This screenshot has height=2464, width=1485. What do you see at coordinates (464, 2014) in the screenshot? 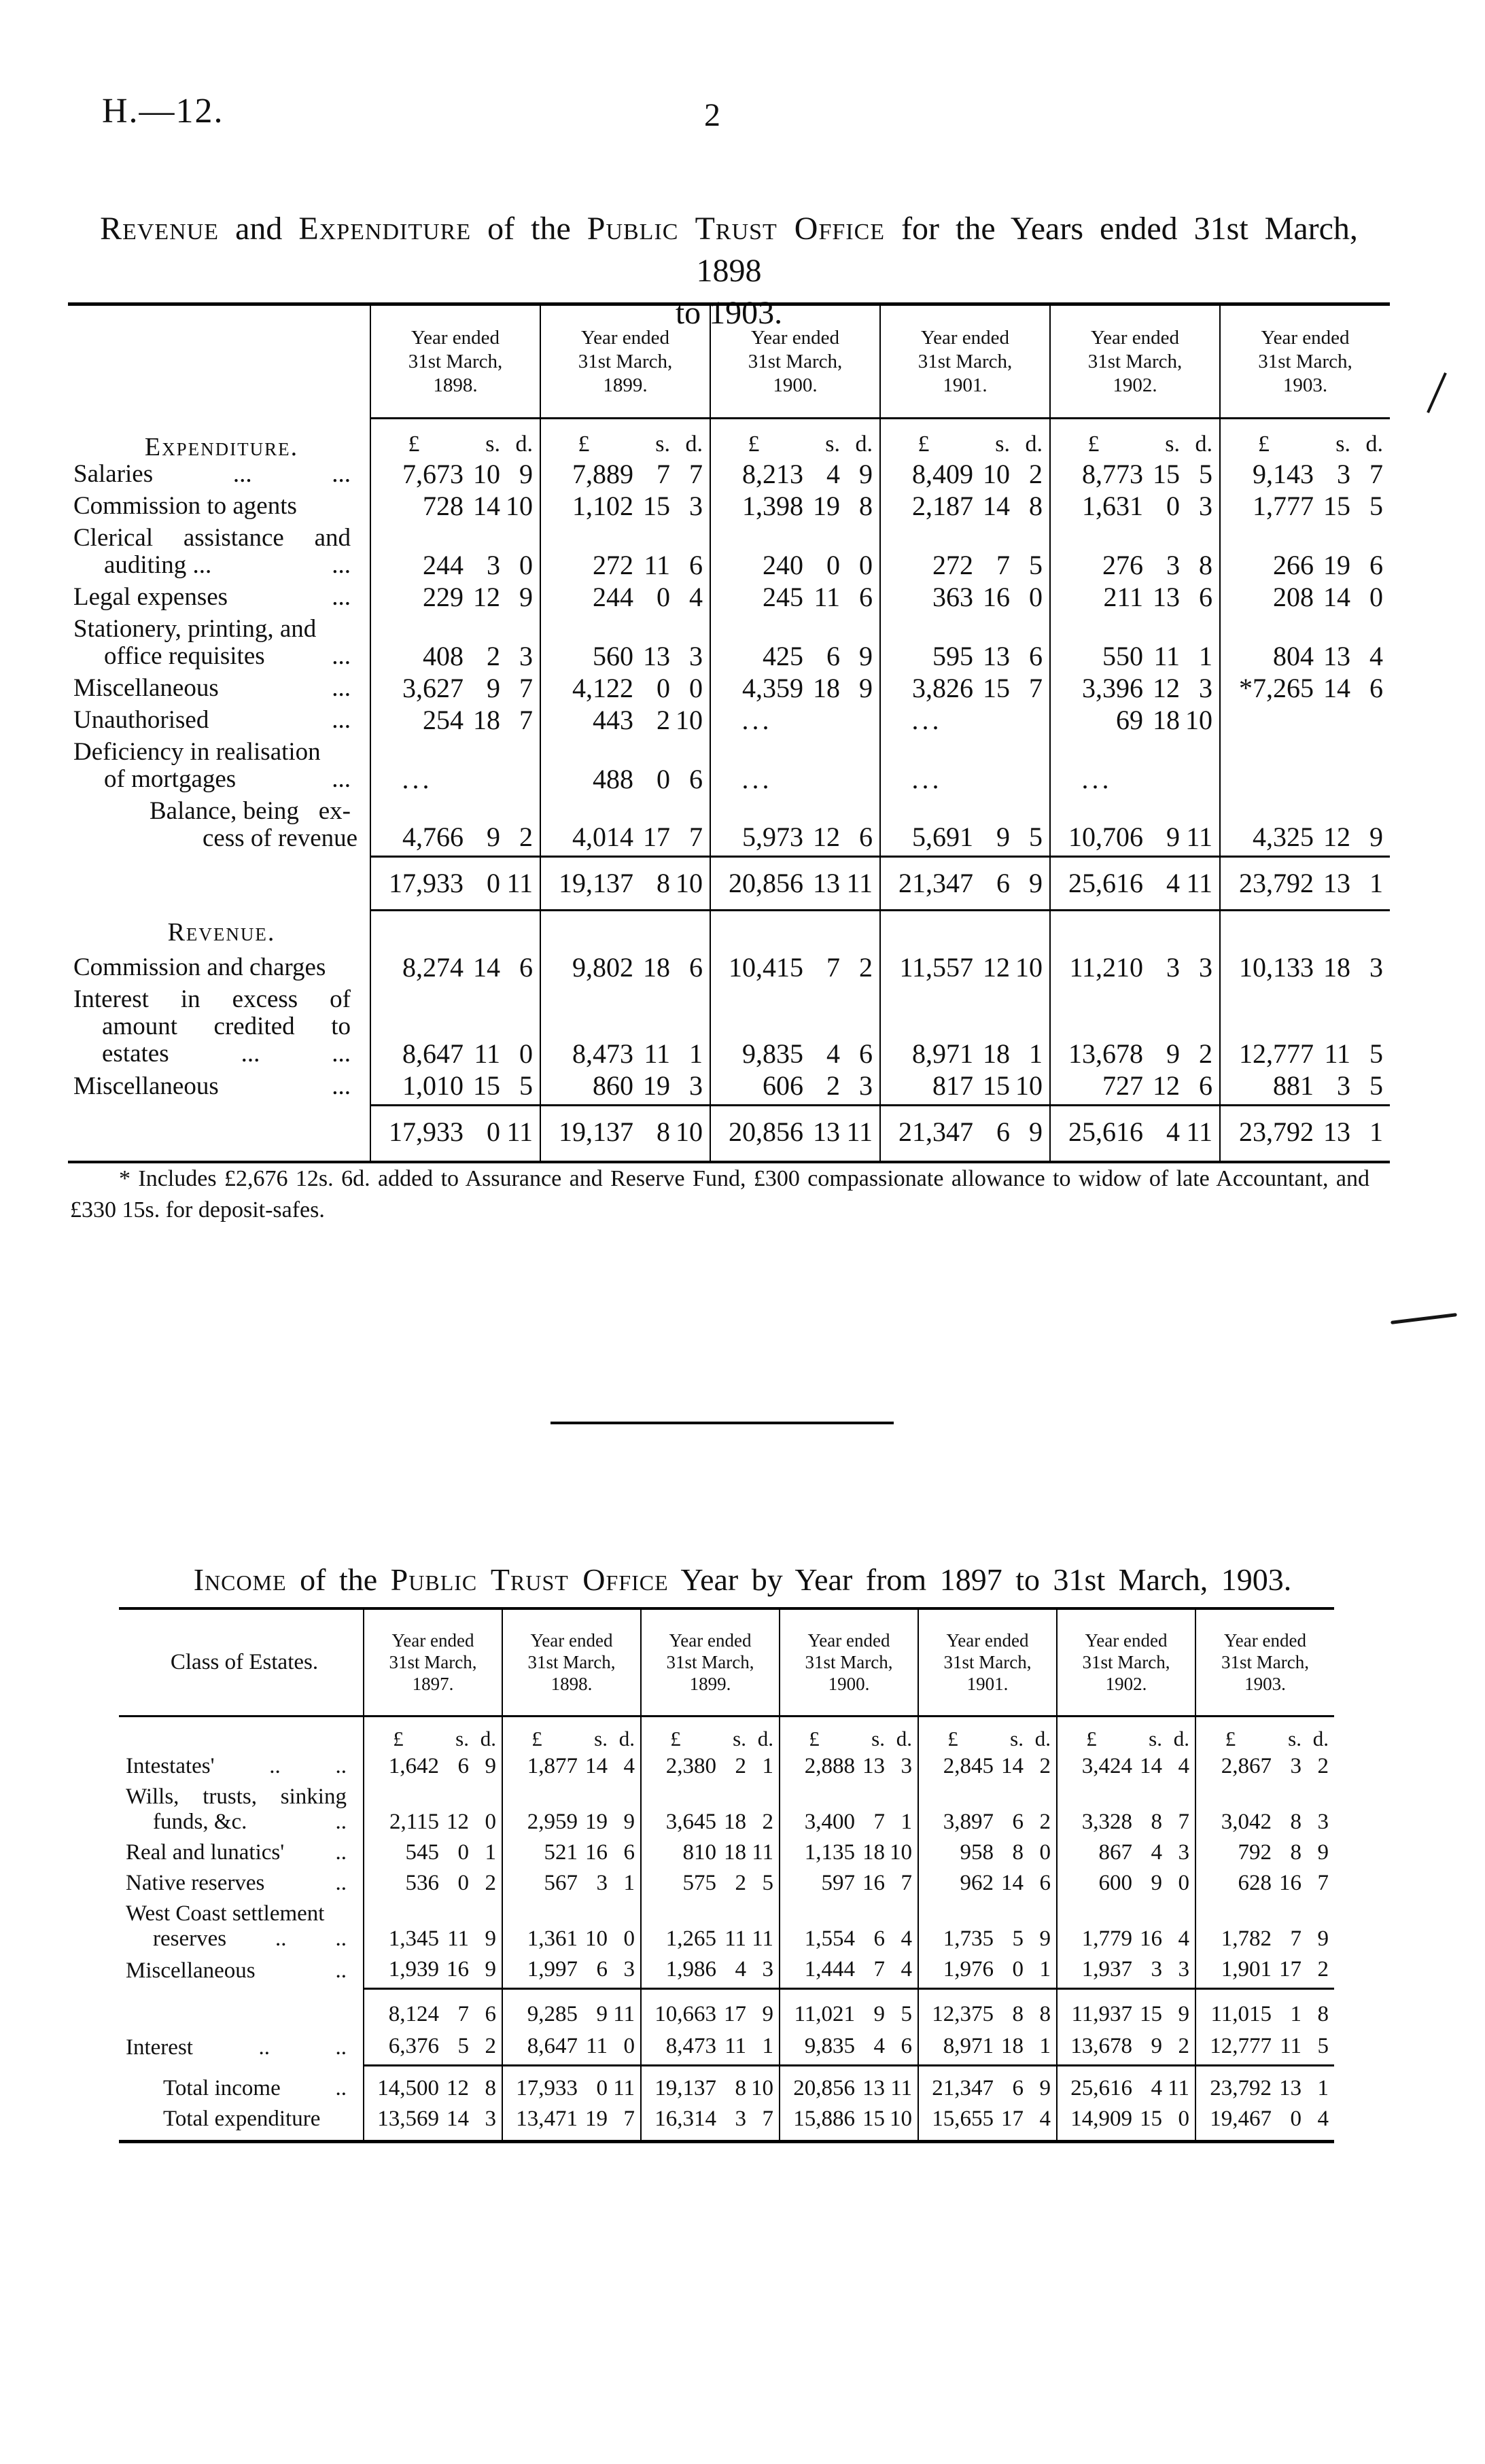
I see `shillings-value: 7` at bounding box center [464, 2014].